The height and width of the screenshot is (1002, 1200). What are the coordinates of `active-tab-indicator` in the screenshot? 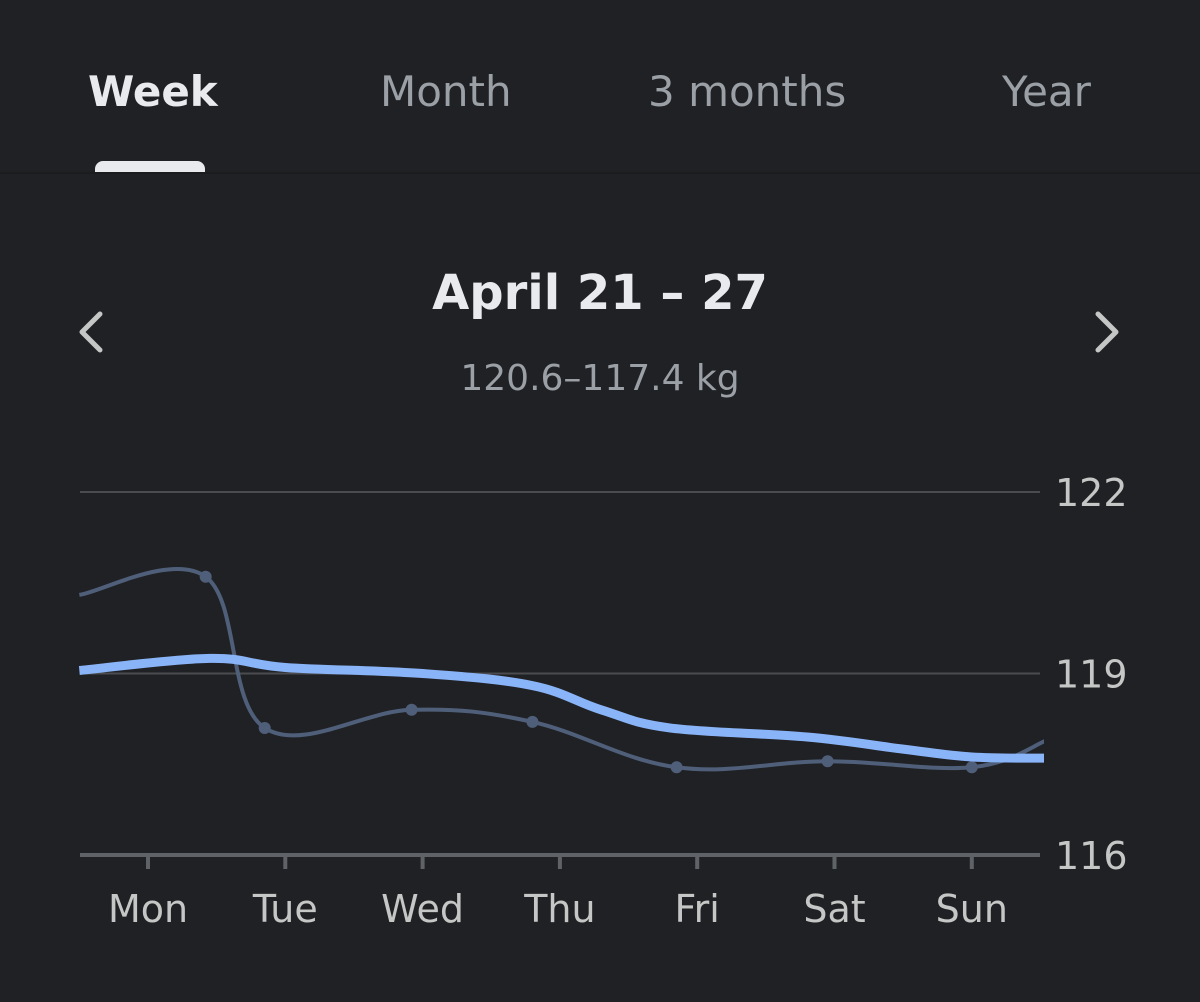 It's located at (150, 166).